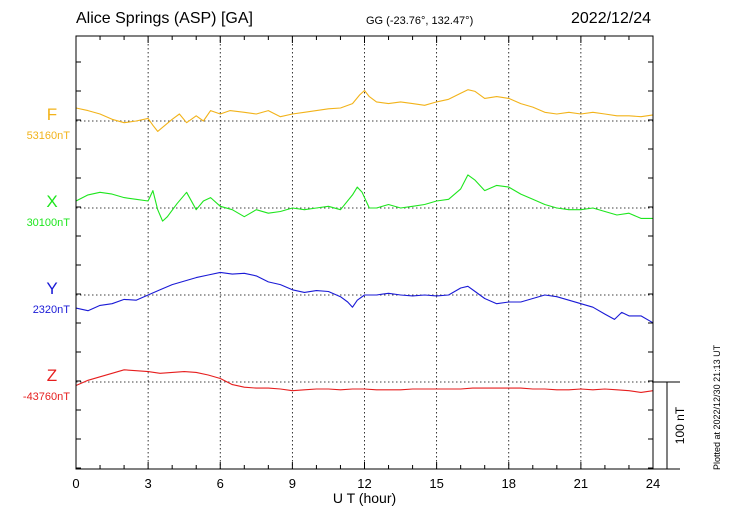 This screenshot has width=730, height=520. Describe the element at coordinates (364, 381) in the screenshot. I see `series-line-z` at that location.